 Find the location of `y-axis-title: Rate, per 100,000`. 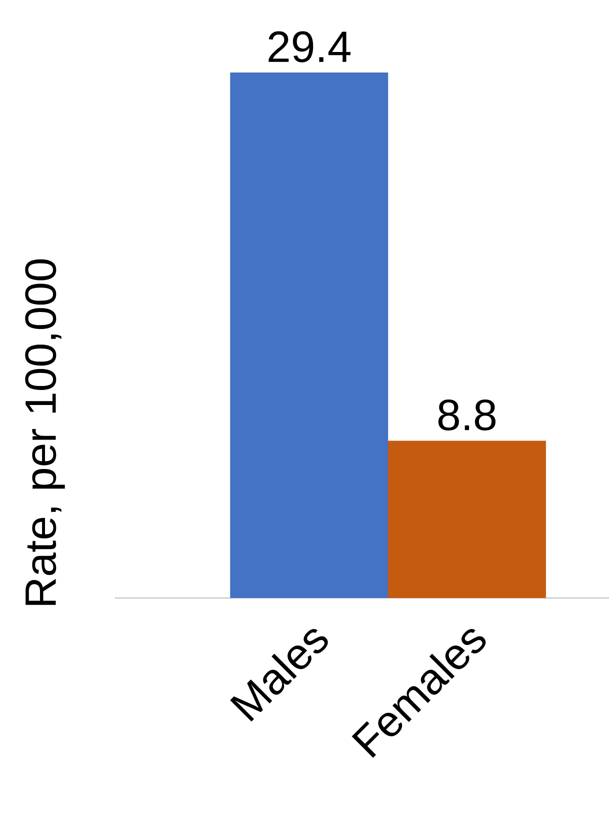

y-axis-title: Rate, per 100,000 is located at coordinates (45, 432).